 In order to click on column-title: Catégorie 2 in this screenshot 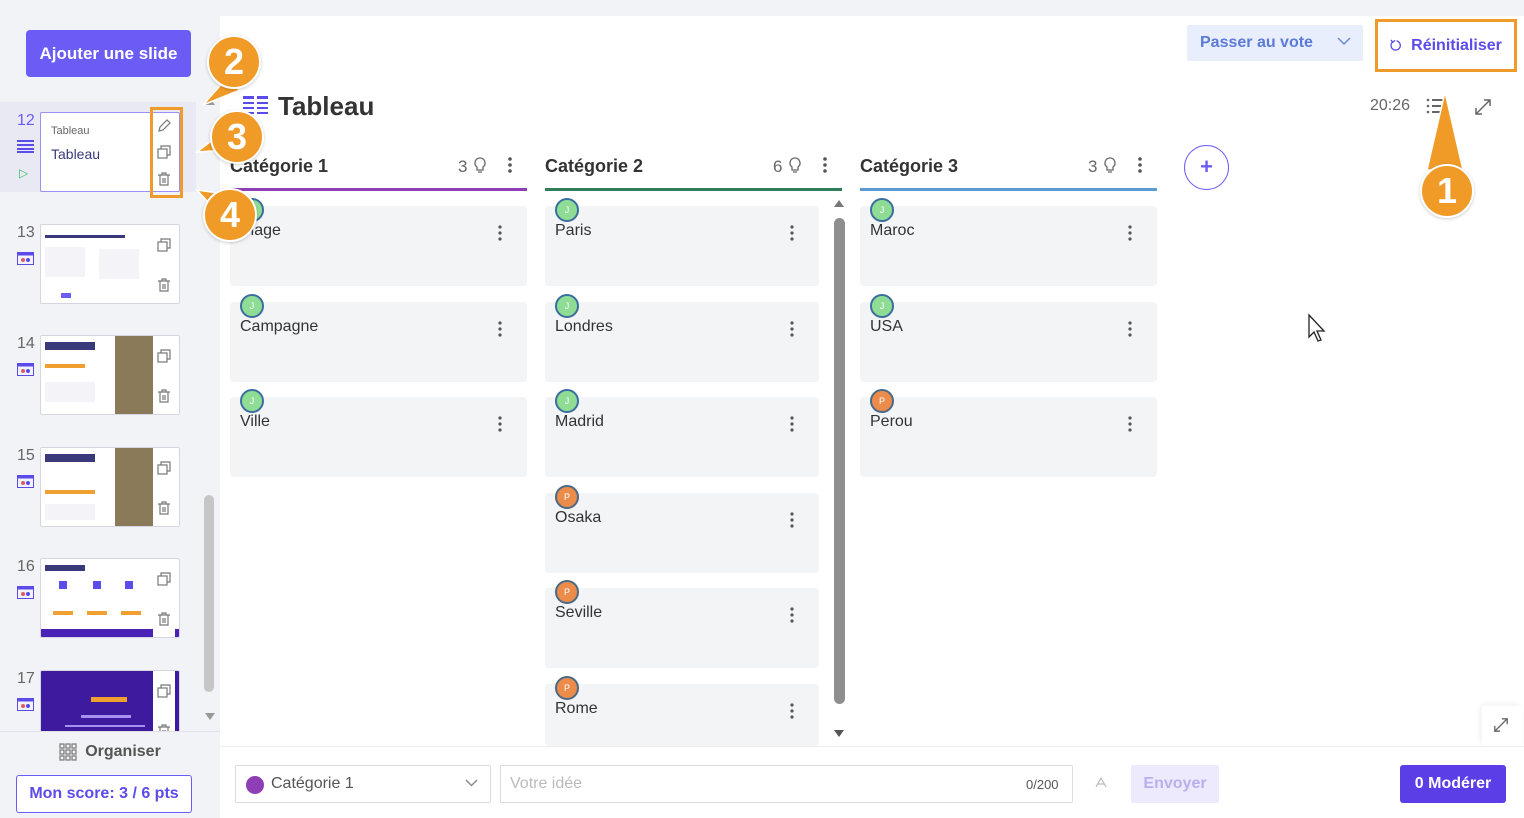, I will do `click(594, 166)`.